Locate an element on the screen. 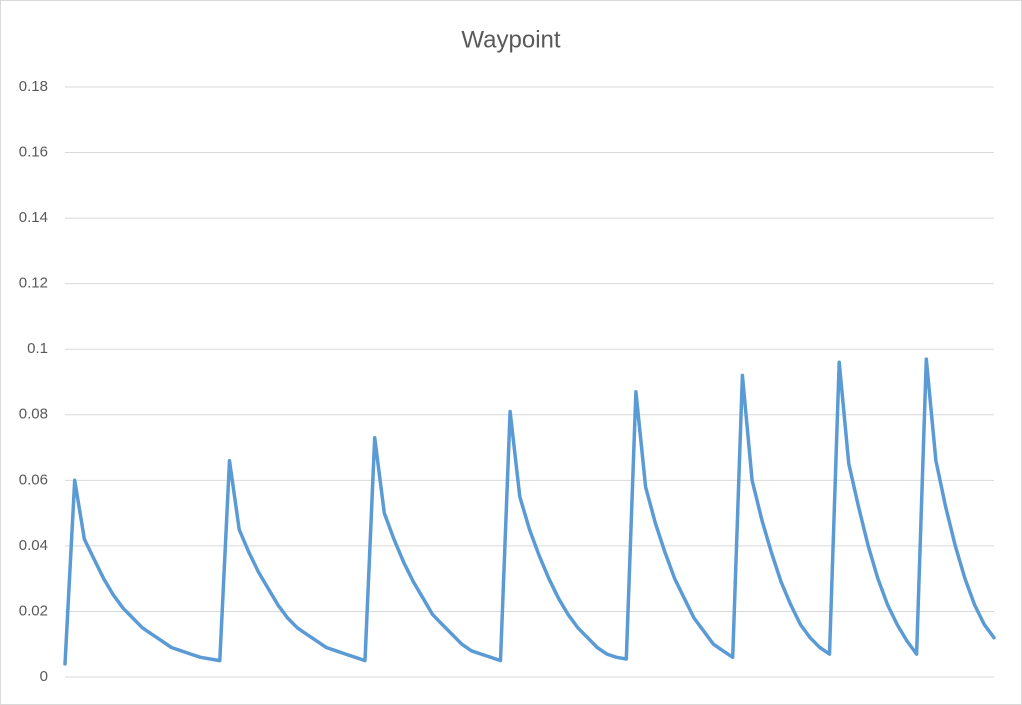  y-tick-label: 0.14 is located at coordinates (33, 217).